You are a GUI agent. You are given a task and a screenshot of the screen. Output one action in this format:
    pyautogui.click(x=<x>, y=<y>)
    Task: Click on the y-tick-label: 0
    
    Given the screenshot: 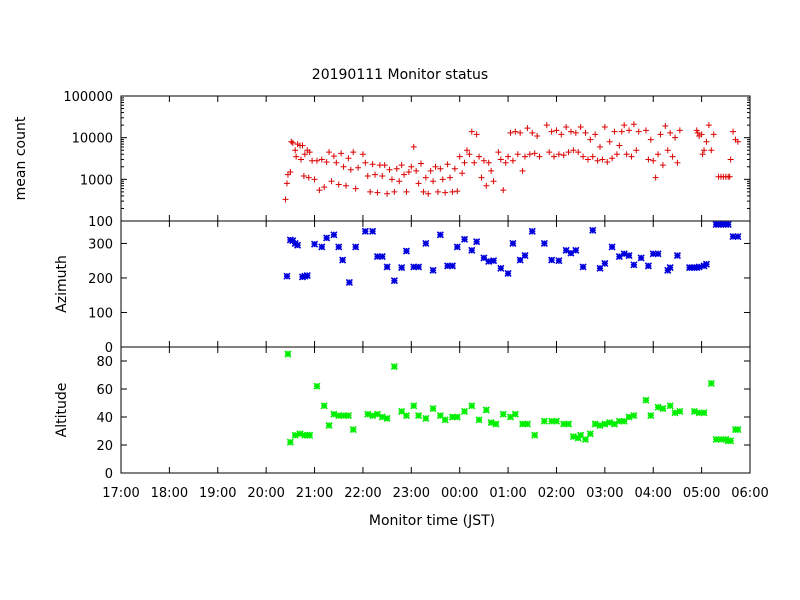 What is the action you would take?
    pyautogui.click(x=109, y=348)
    